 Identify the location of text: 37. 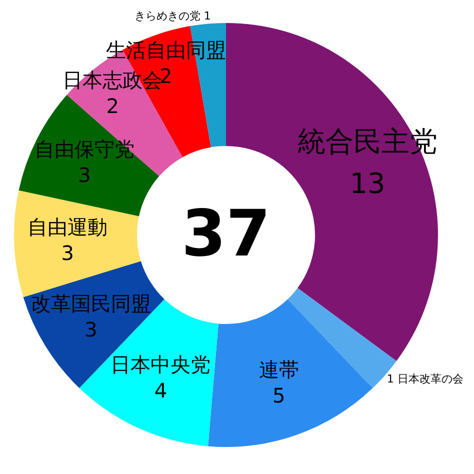
(226, 235).